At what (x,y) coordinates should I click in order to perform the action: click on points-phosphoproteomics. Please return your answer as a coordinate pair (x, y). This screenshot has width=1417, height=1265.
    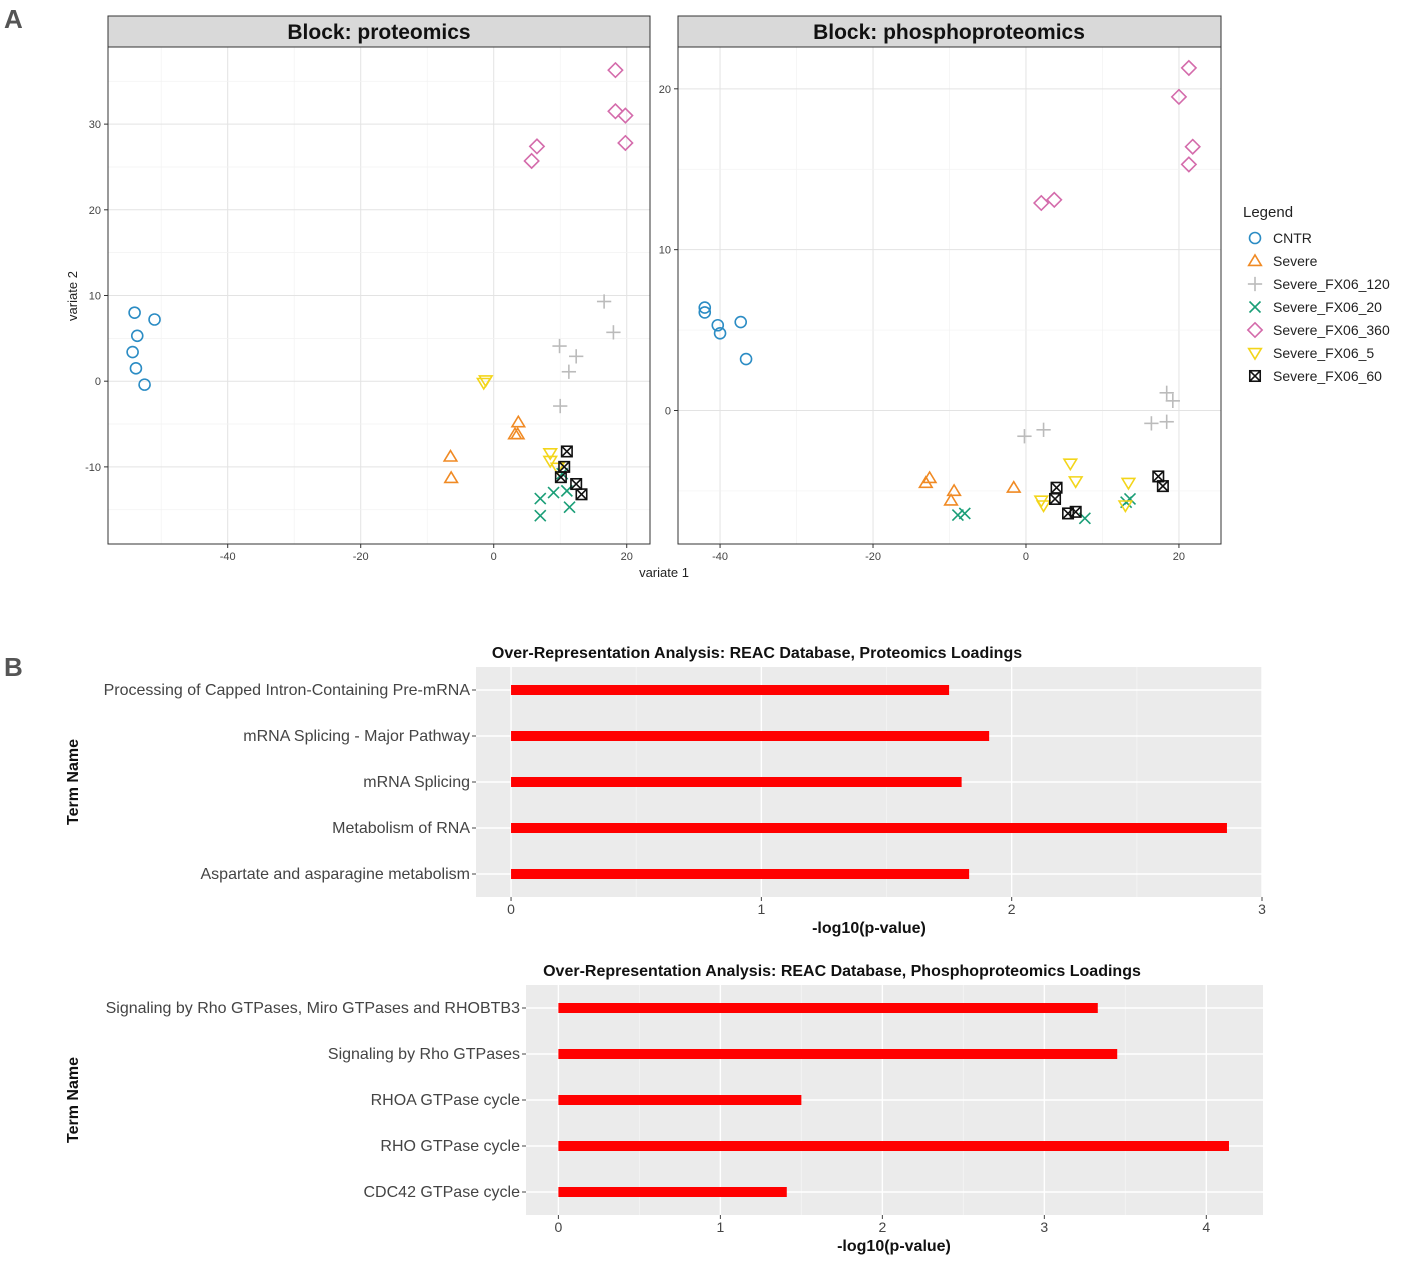
    Looking at the image, I should click on (949, 292).